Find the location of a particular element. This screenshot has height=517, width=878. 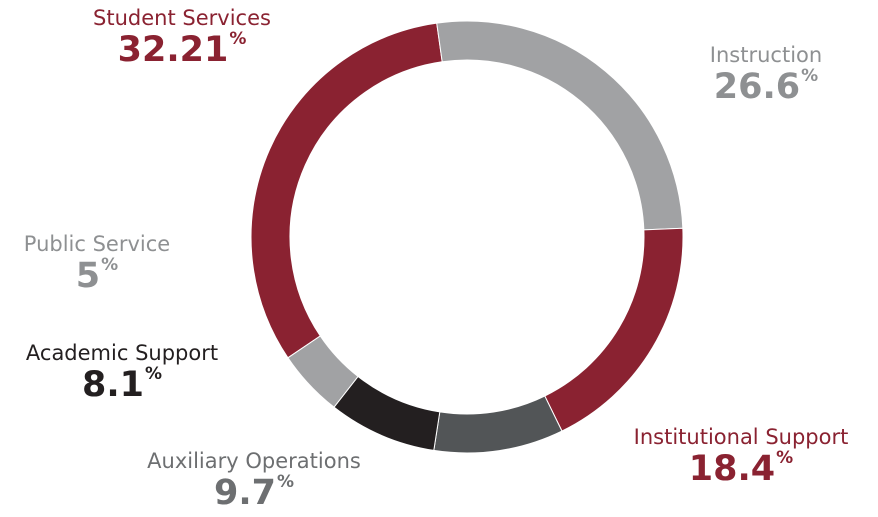

label-name: Student Services is located at coordinates (182, 18).